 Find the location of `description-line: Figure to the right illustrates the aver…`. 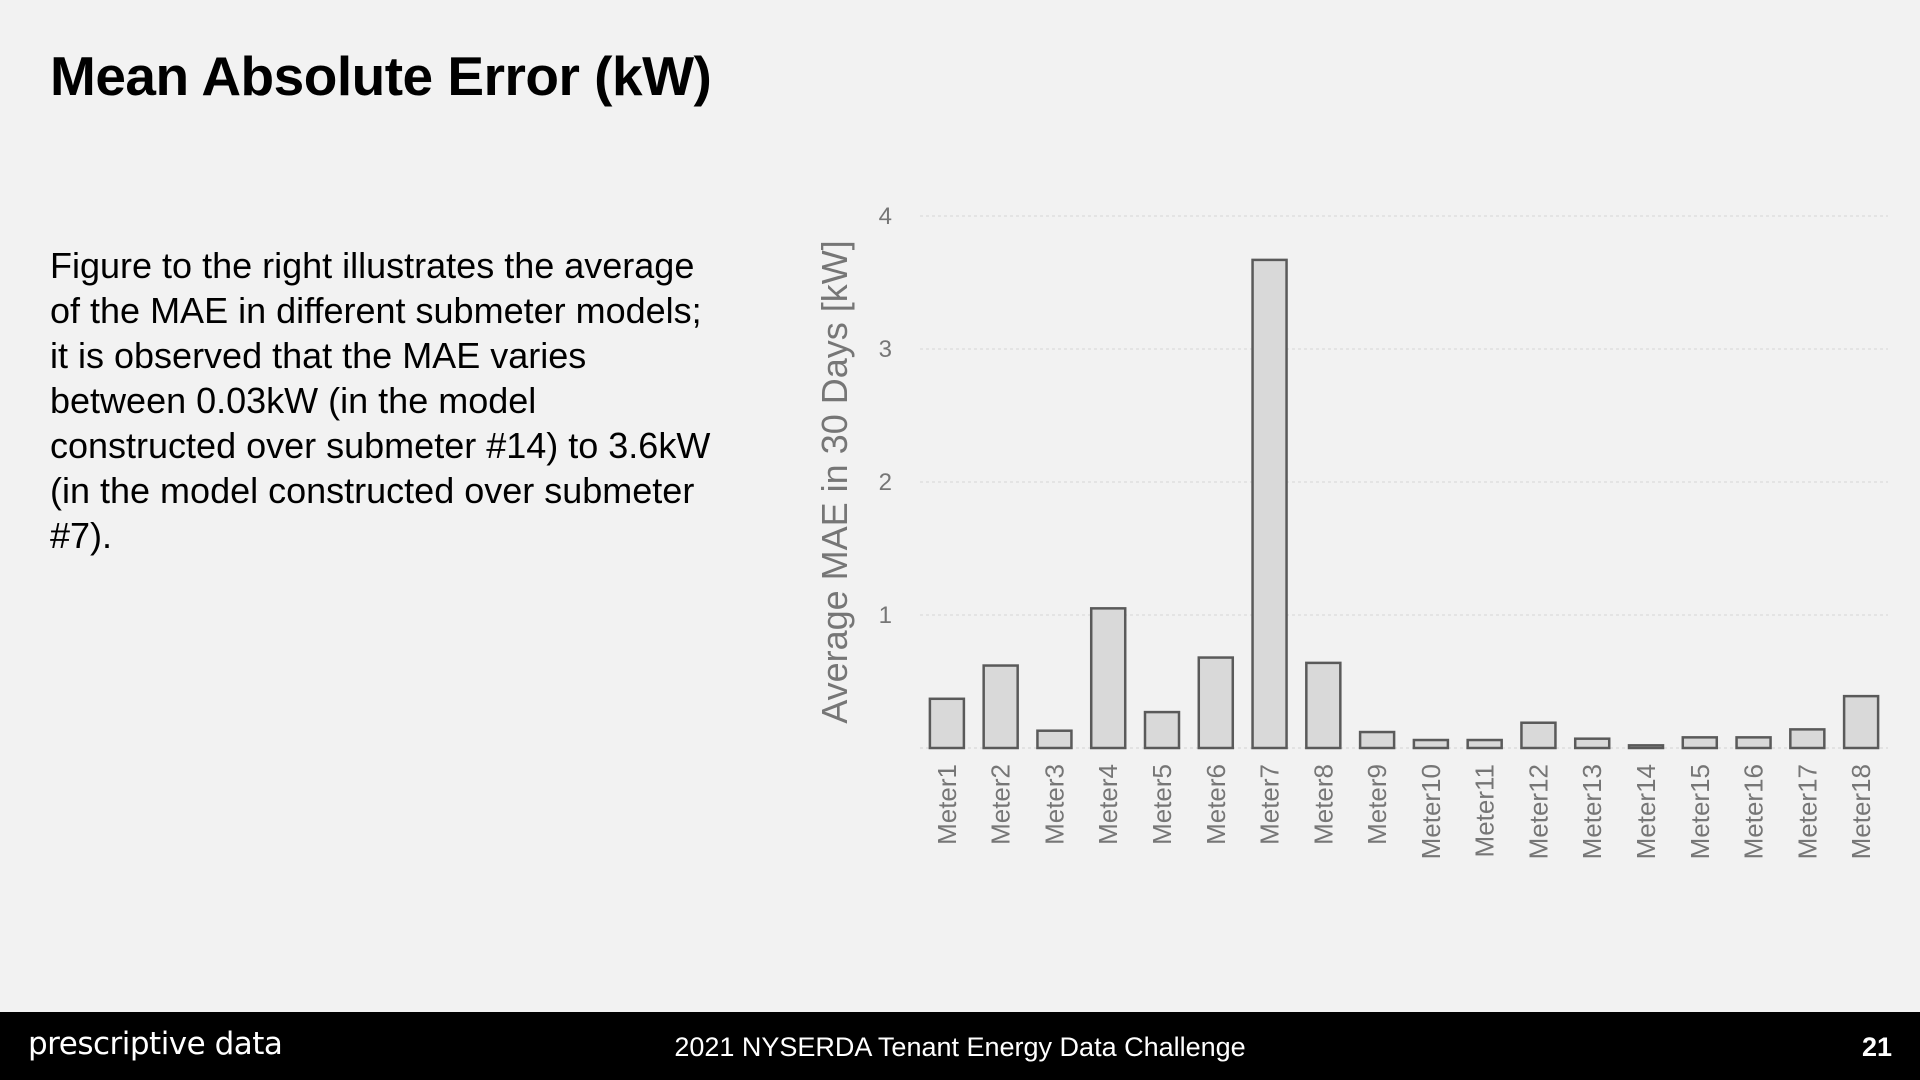

description-line: Figure to the right illustrates the aver… is located at coordinates (372, 265).